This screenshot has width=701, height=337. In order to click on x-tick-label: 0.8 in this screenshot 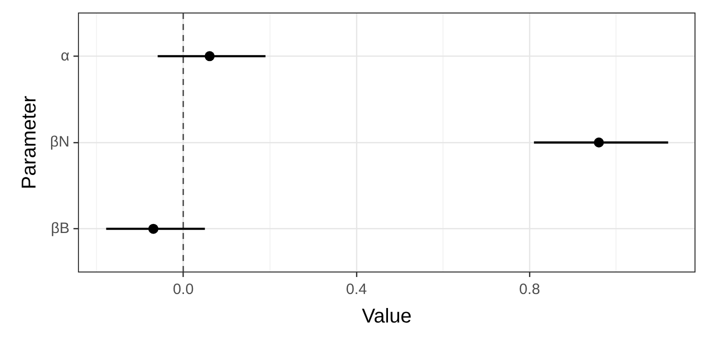, I will do `click(529, 289)`.